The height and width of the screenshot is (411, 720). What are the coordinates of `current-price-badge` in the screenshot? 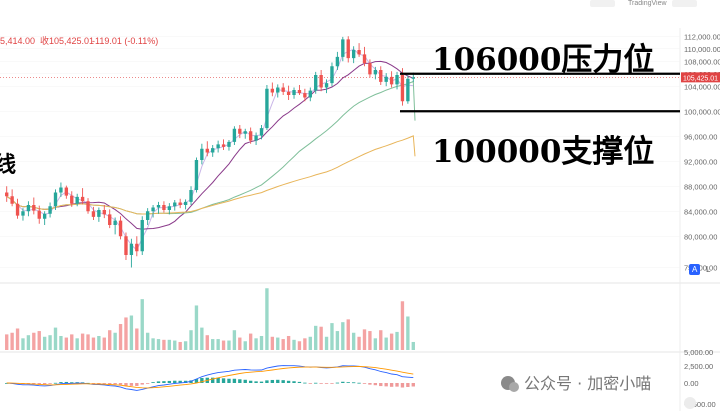 It's located at (700, 77).